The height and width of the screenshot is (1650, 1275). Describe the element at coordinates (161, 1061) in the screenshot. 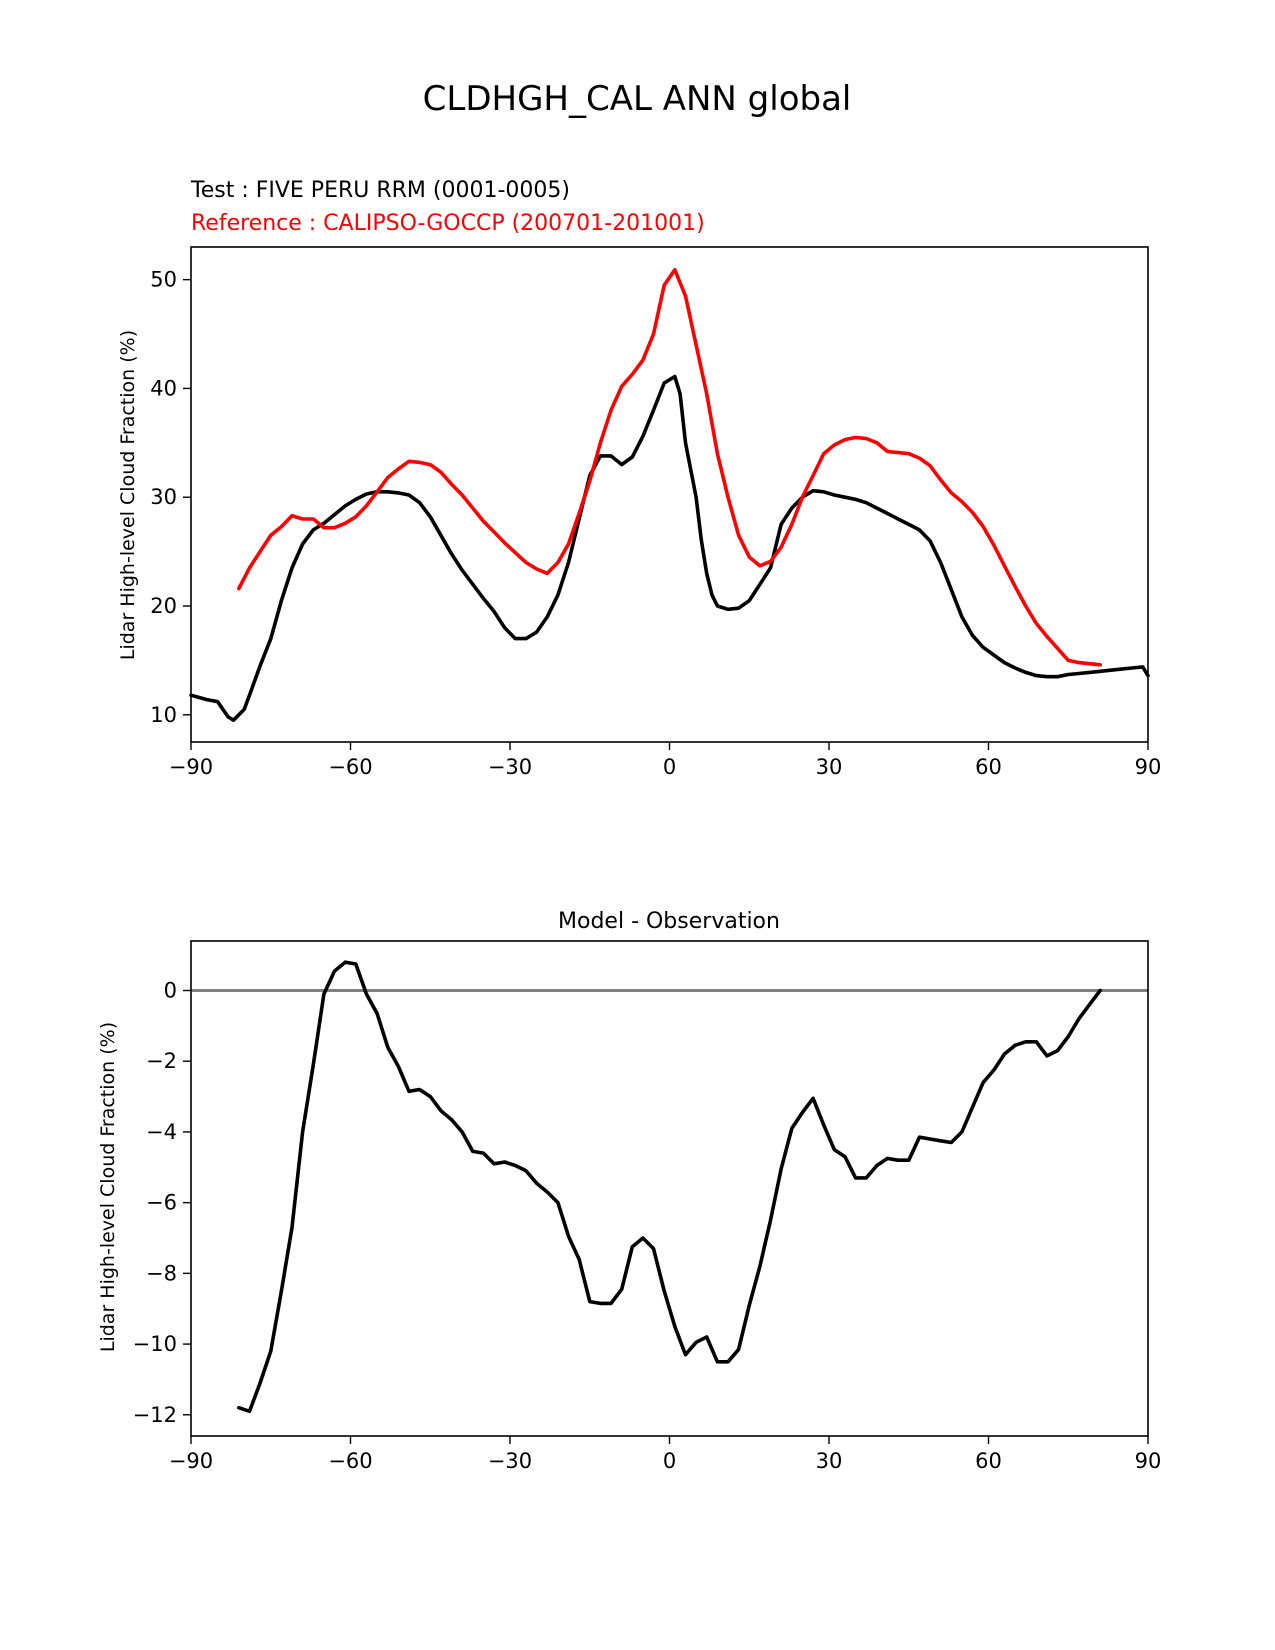

I see `bottom-ytick-label: −2` at that location.